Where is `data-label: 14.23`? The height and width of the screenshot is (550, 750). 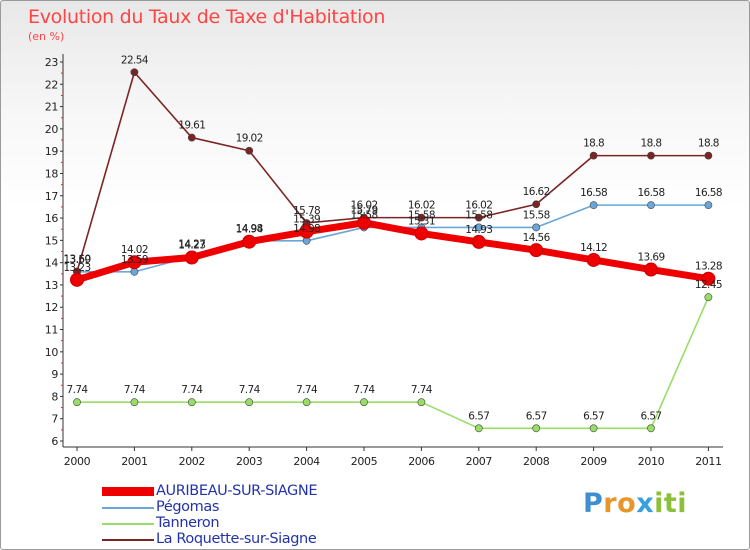 data-label: 14.23 is located at coordinates (191, 246).